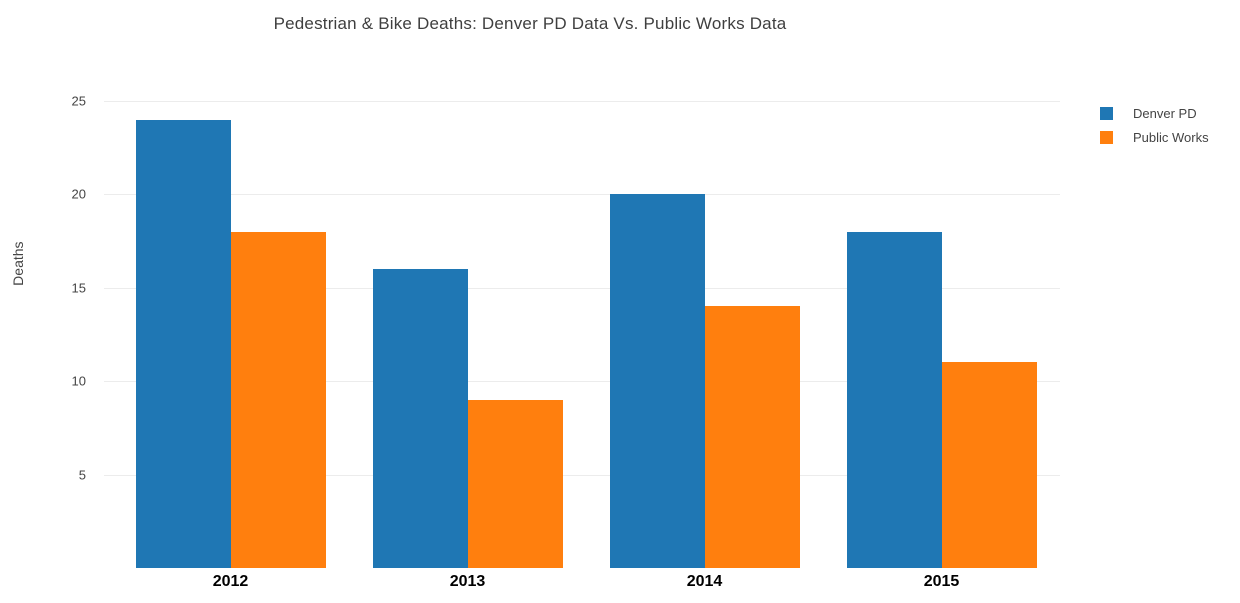  What do you see at coordinates (82, 475) in the screenshot?
I see `y-tick-label-5: 5` at bounding box center [82, 475].